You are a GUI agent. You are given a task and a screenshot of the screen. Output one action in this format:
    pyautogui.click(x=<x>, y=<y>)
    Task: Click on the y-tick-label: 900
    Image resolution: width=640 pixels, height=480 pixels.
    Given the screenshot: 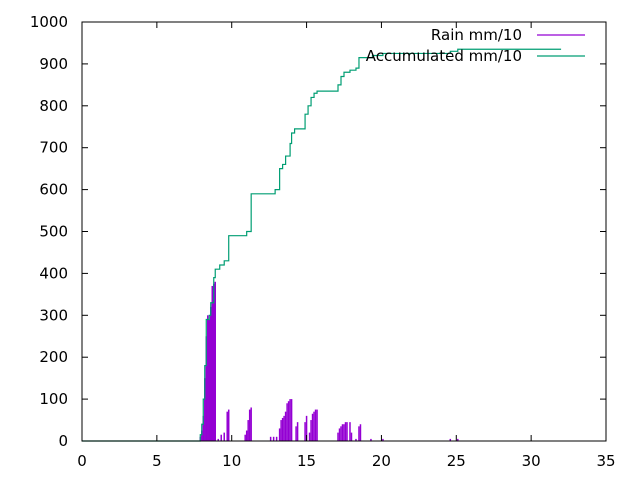 What is the action you would take?
    pyautogui.click(x=53, y=64)
    